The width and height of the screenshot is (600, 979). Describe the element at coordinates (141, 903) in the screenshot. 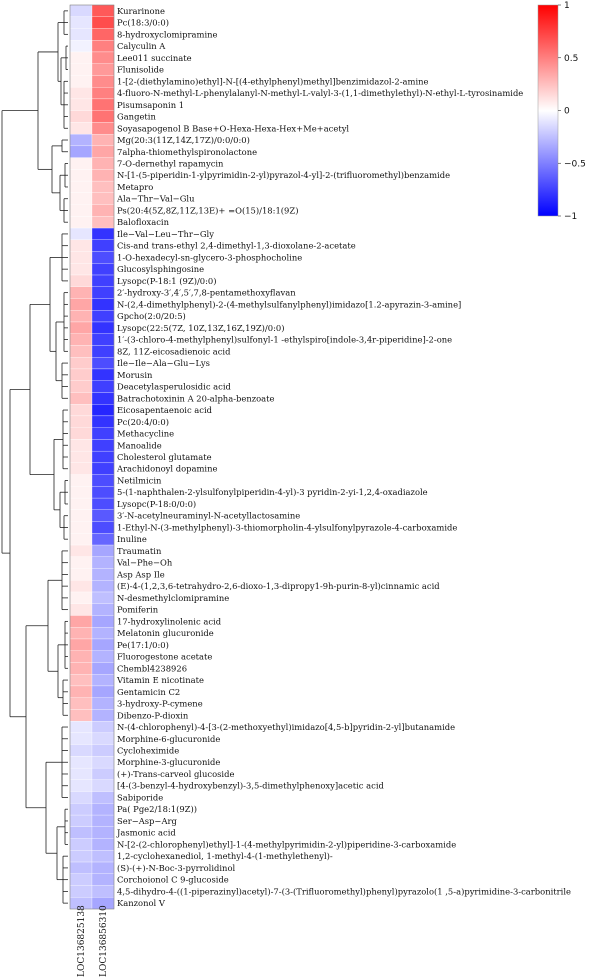

I see `row-label: Kanzonol V` at that location.